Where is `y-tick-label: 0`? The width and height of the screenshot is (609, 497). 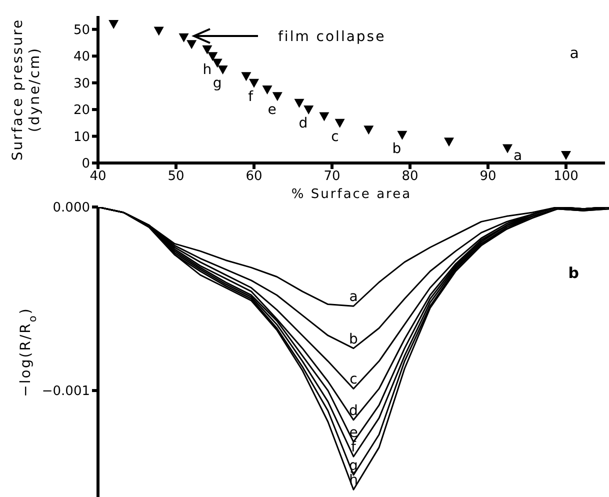
y-tick-label: 0 is located at coordinates (86, 164).